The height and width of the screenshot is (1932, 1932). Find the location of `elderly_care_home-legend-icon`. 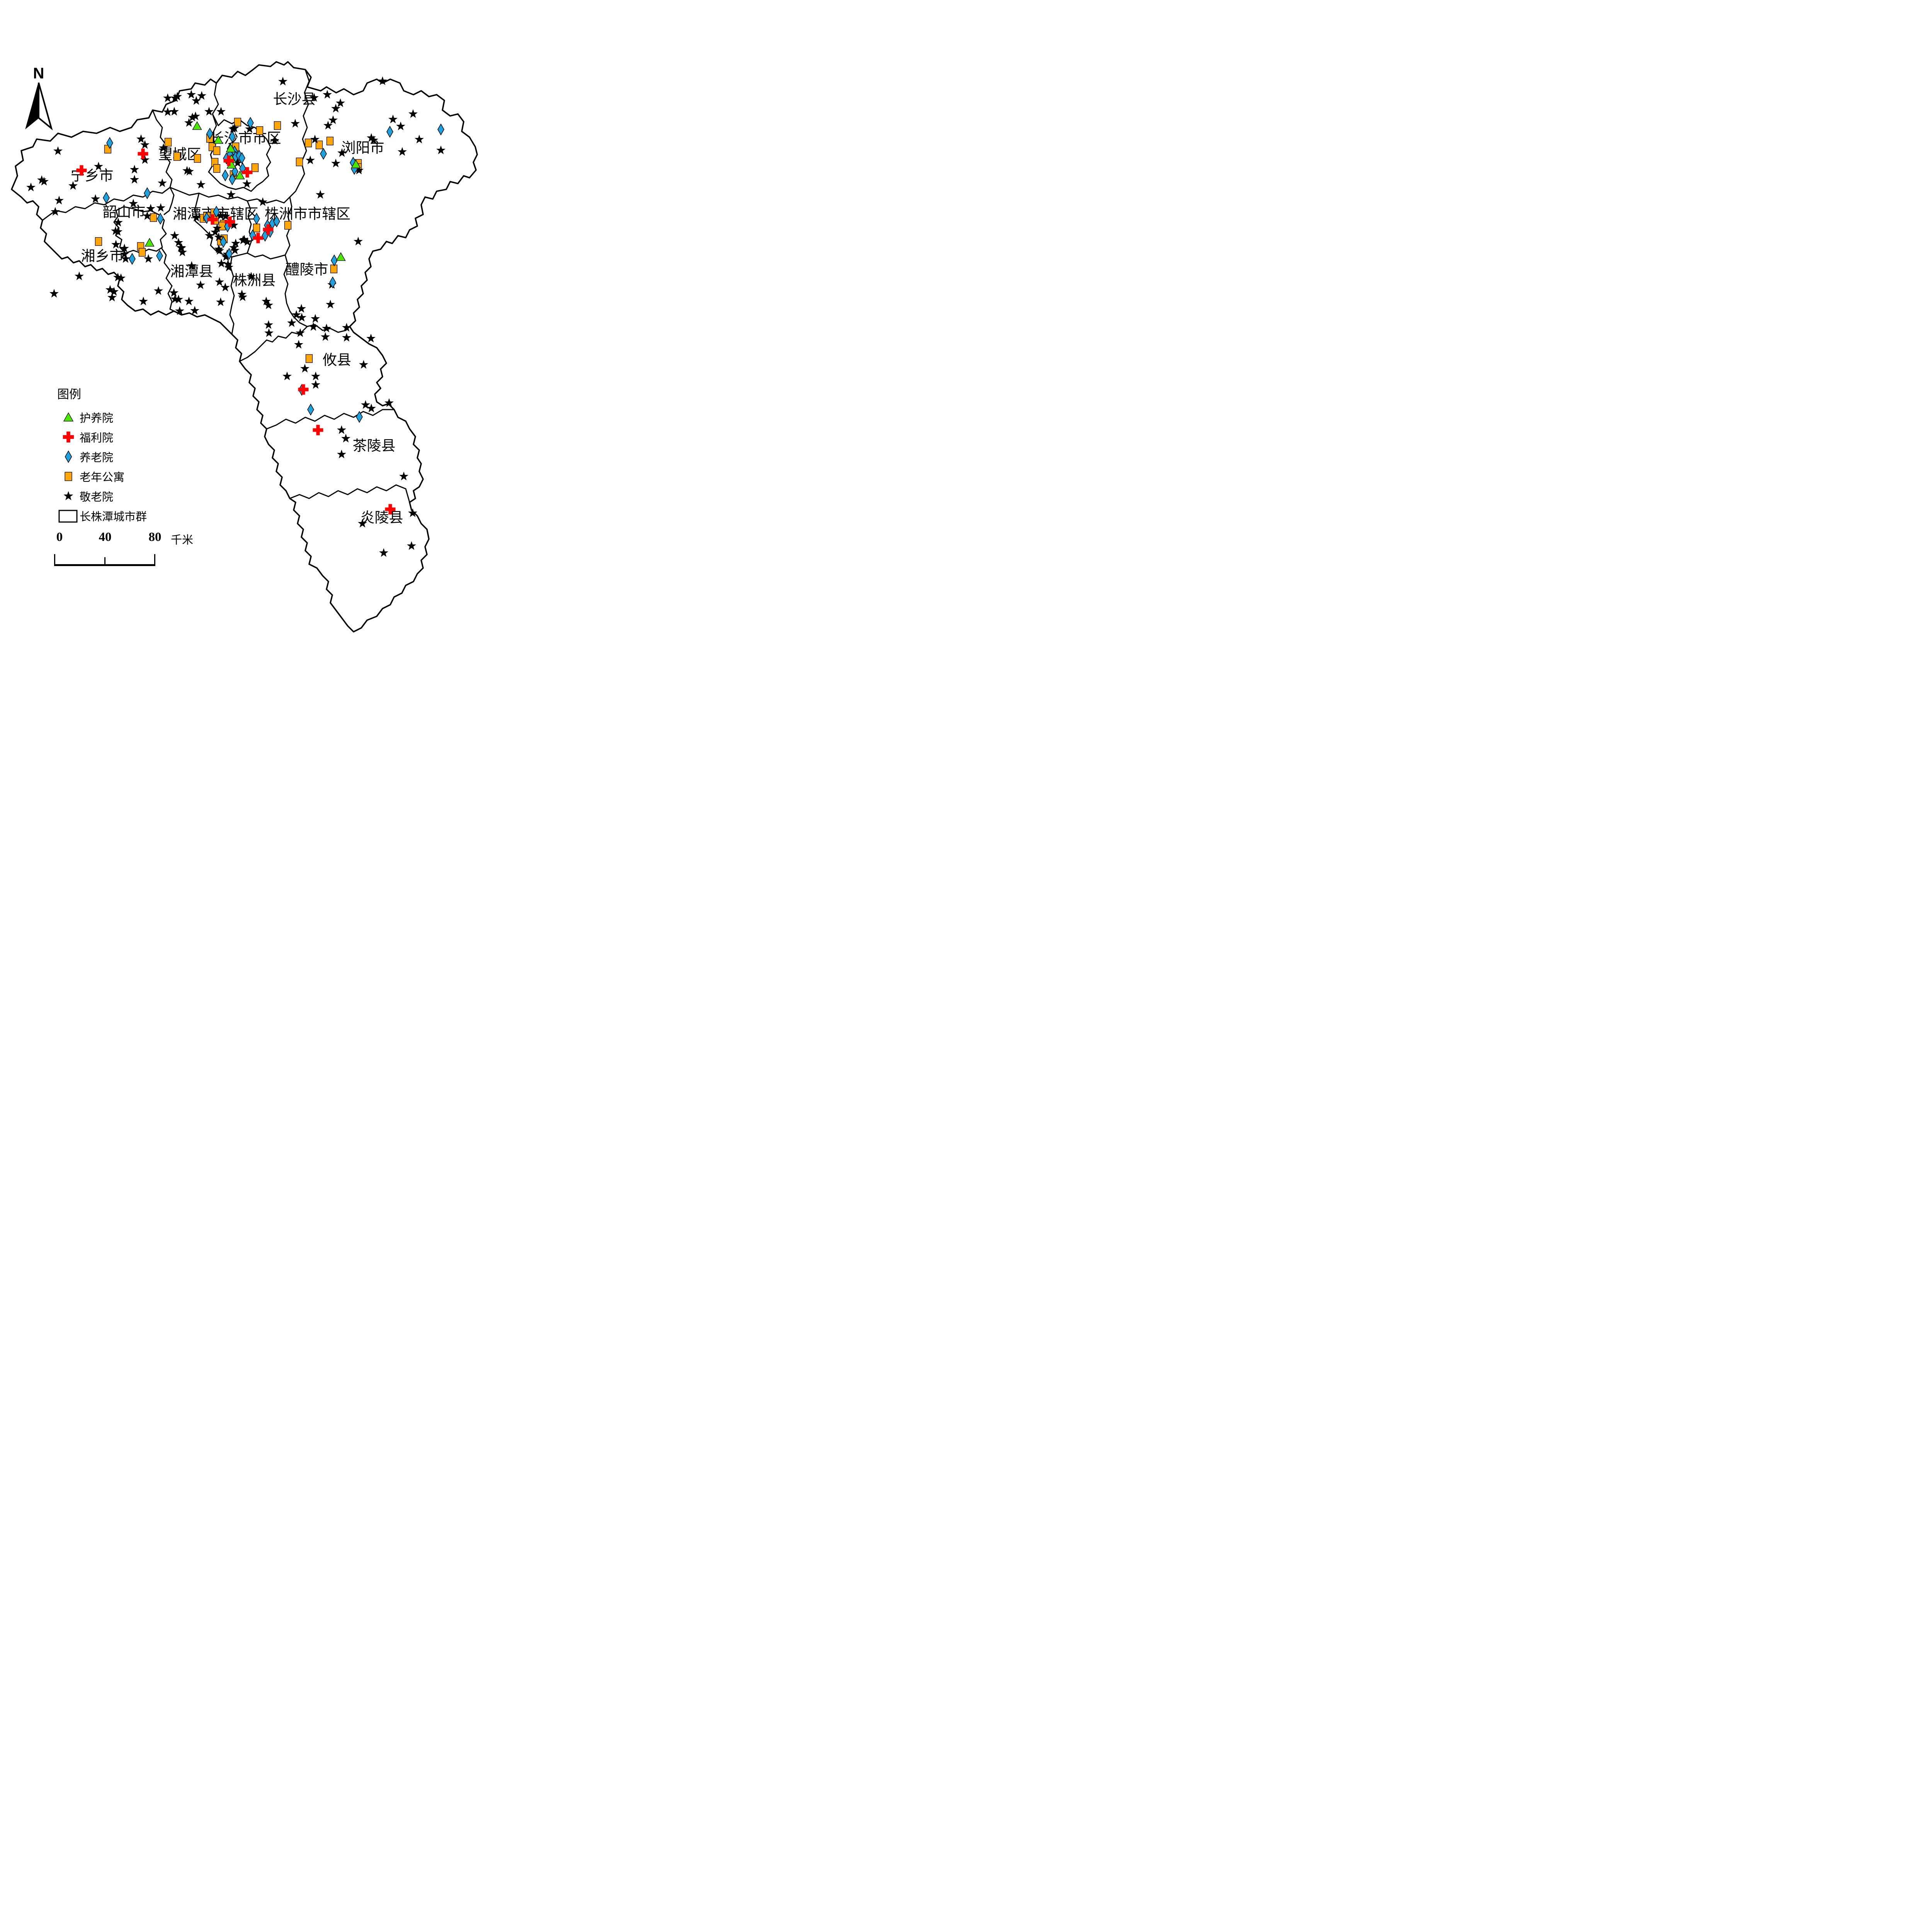

elderly_care_home-legend-icon is located at coordinates (68, 457).